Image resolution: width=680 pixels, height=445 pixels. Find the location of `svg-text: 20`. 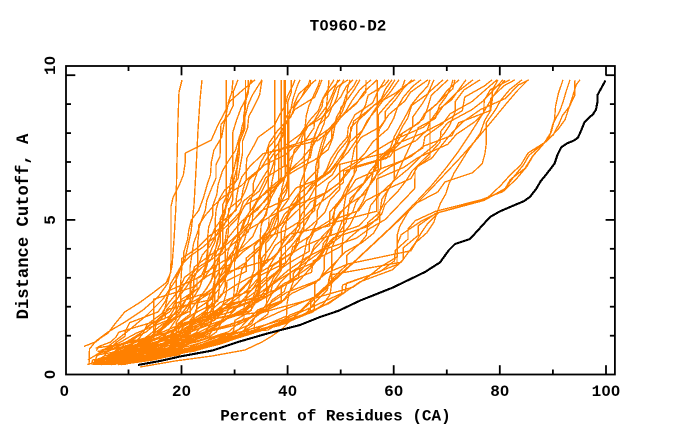

svg-text: 20 is located at coordinates (181, 392).